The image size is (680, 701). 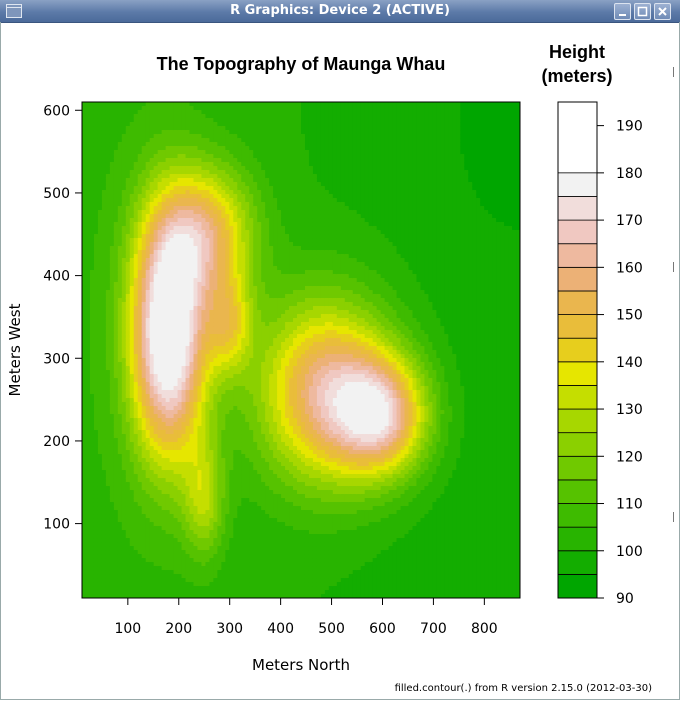 I want to click on maximize-icon, so click(x=642, y=11).